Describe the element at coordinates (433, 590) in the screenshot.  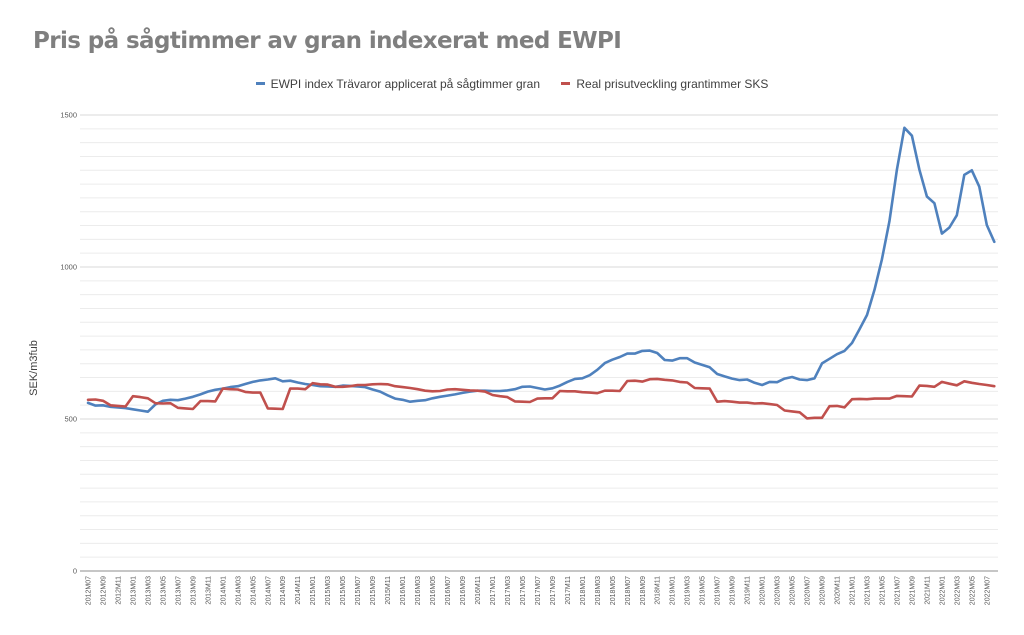
I see `x-tick-label: 2016M05` at that location.